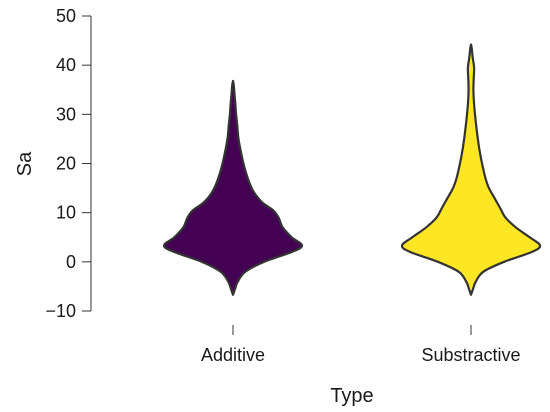  I want to click on y-tick-label: 10, so click(66, 213).